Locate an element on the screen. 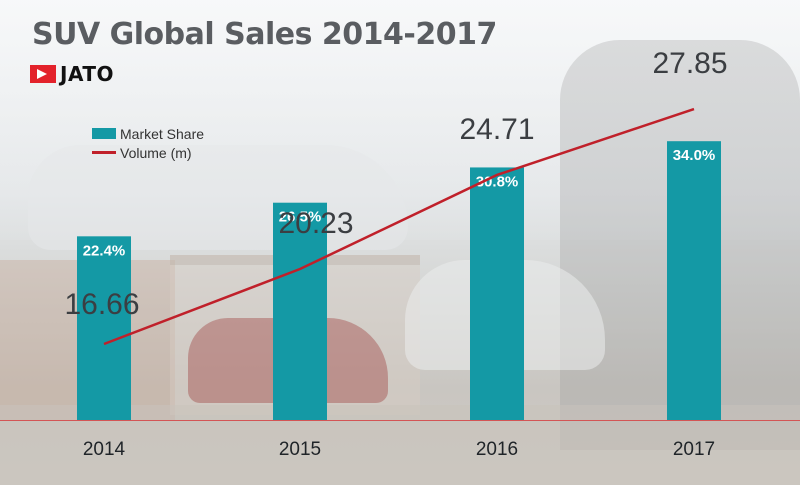  bar-2014 is located at coordinates (104, 328).